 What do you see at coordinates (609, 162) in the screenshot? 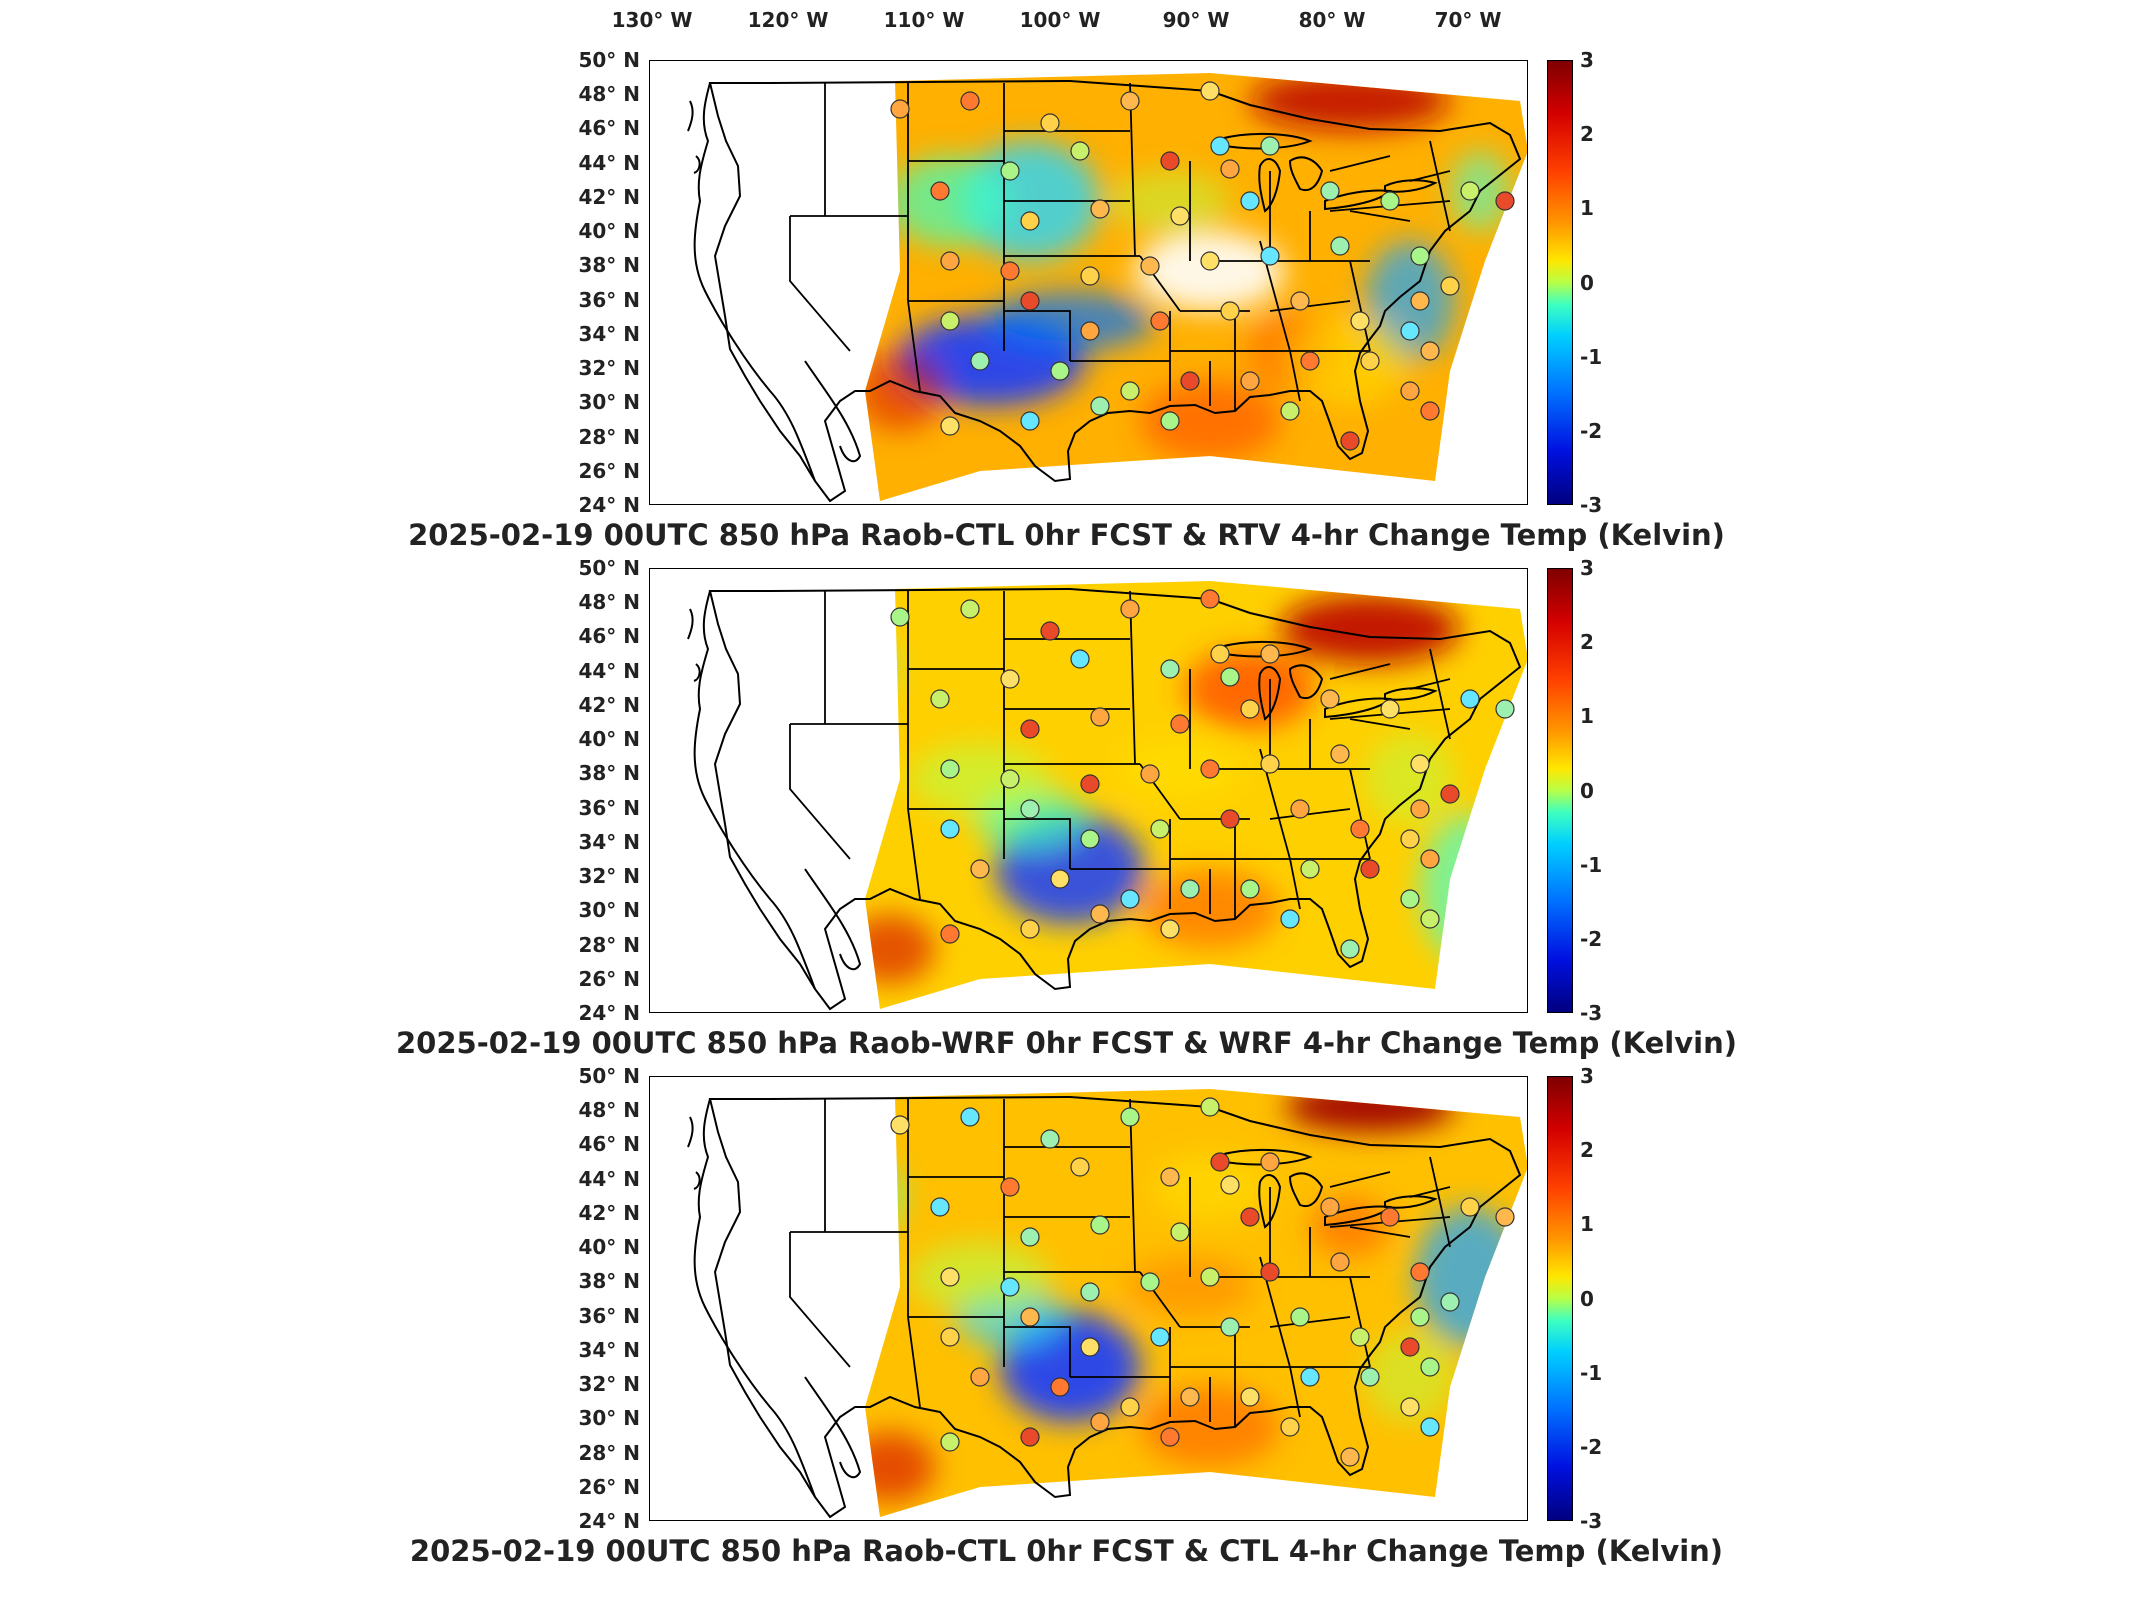
I see `latitude-label: 44° N` at bounding box center [609, 162].